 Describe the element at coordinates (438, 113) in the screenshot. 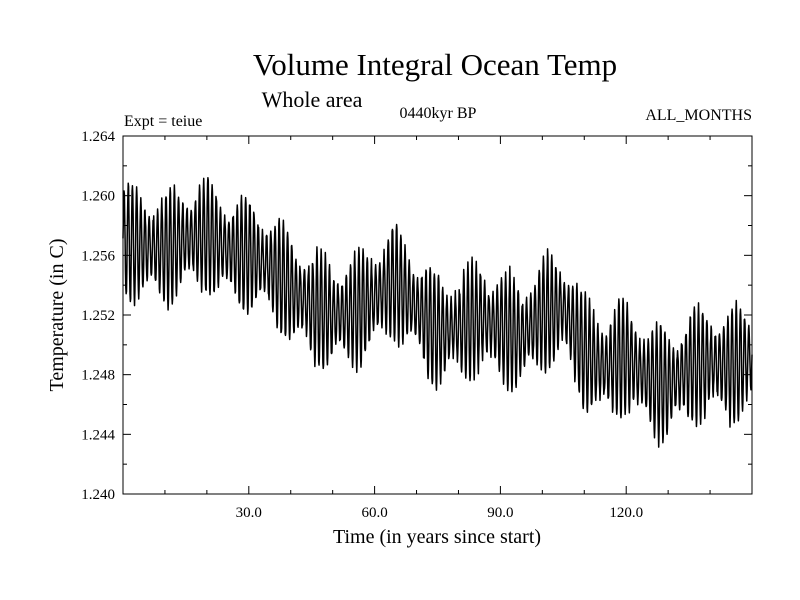

I see `period-label: 0440kyr BP` at that location.